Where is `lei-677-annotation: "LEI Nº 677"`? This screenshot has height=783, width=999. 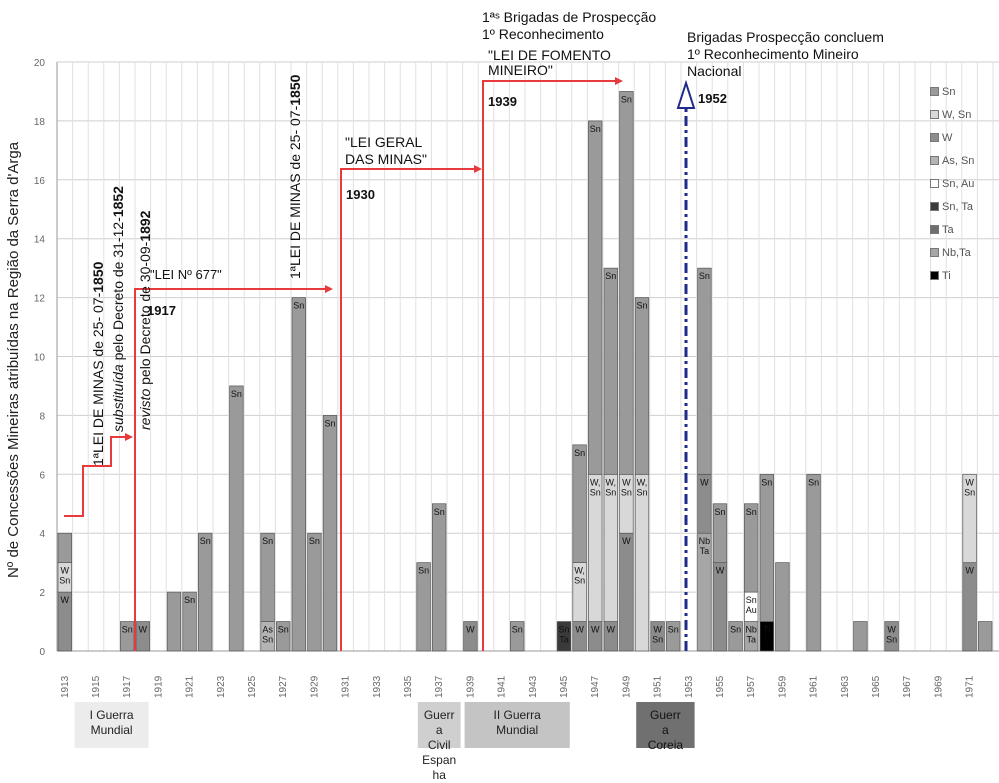 lei-677-annotation: "LEI Nº 677" is located at coordinates (186, 274).